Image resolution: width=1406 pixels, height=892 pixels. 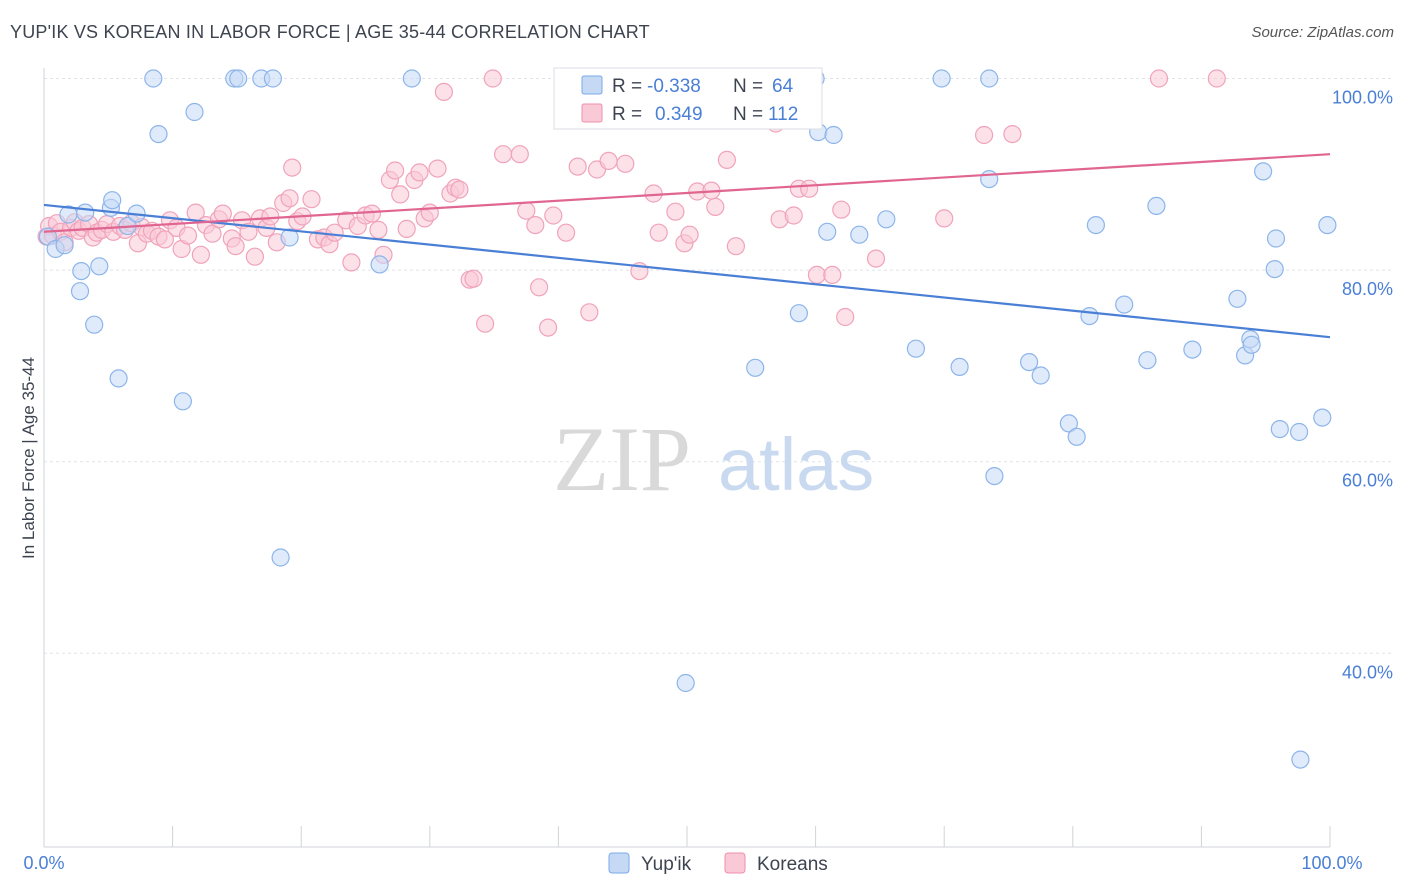 What do you see at coordinates (687, 836) in the screenshot?
I see `x-ticks` at bounding box center [687, 836].